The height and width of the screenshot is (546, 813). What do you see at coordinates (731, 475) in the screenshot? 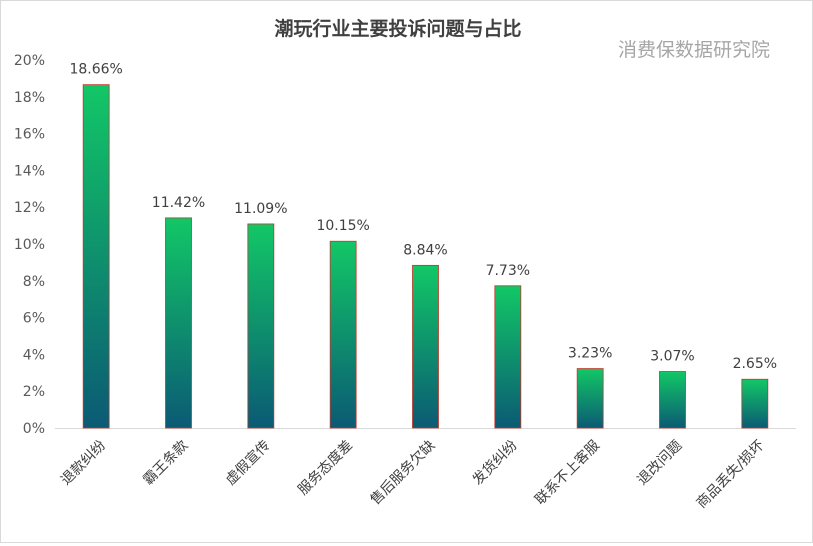
I see `x-tick-label: 商品丢失/损坏` at bounding box center [731, 475].